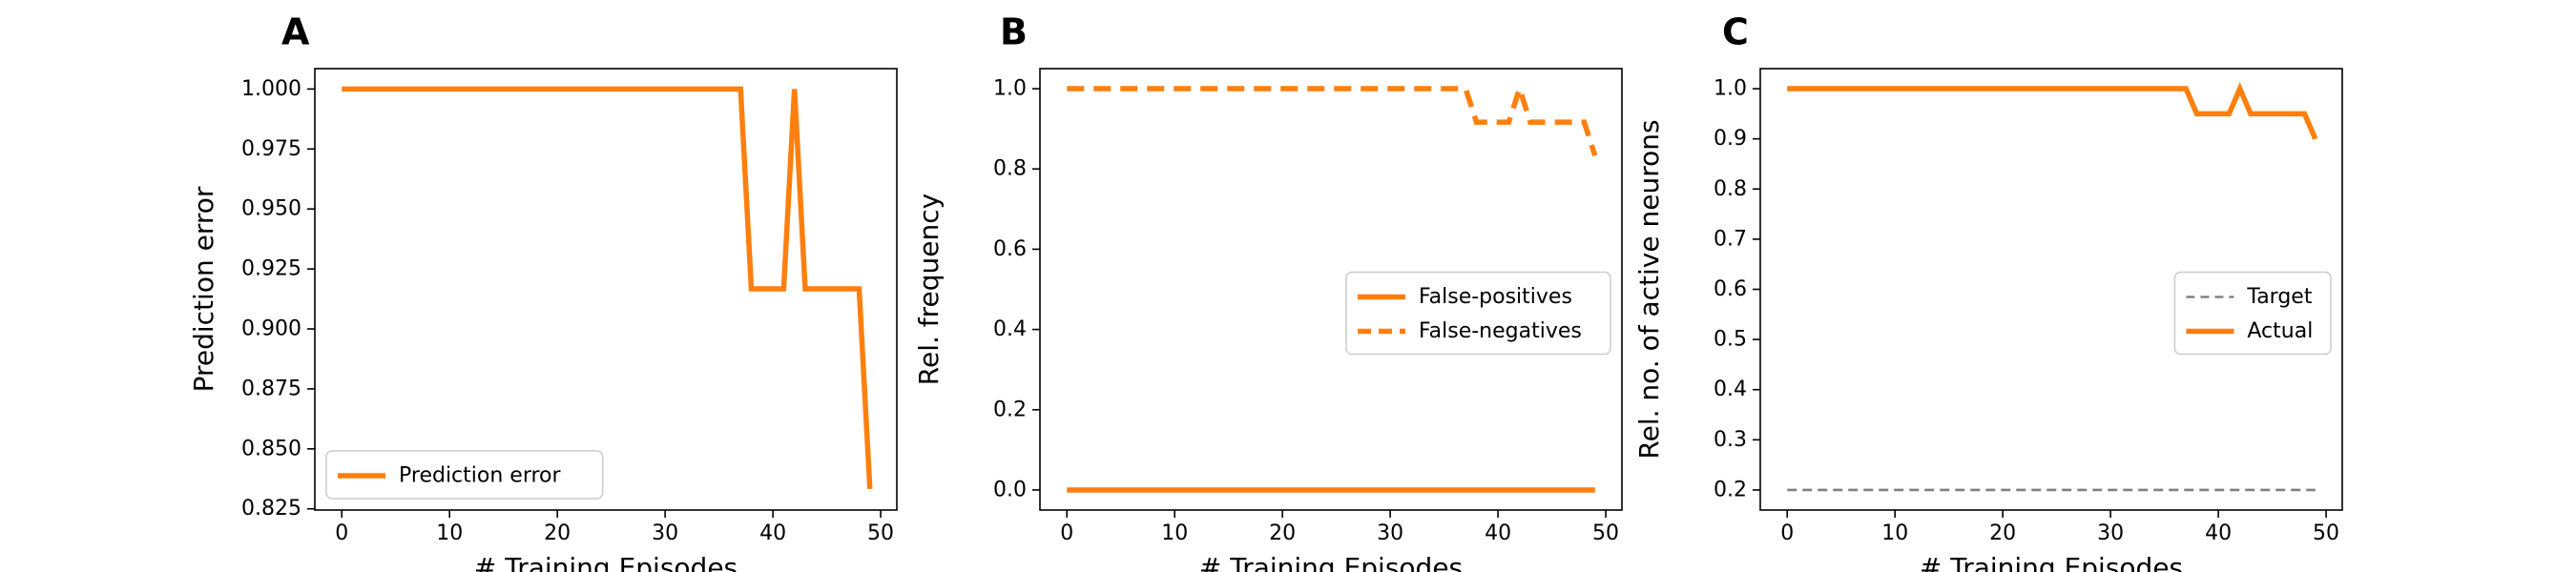  I want to click on y-tick-label: 0.9, so click(1730, 139).